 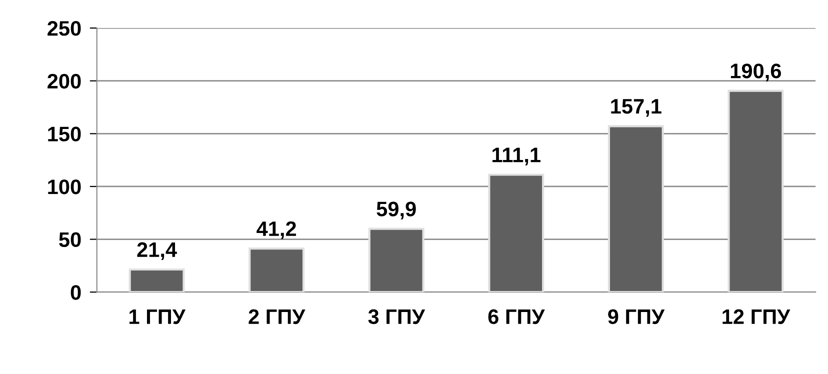 I want to click on data-label: 21,4, so click(x=157, y=251).